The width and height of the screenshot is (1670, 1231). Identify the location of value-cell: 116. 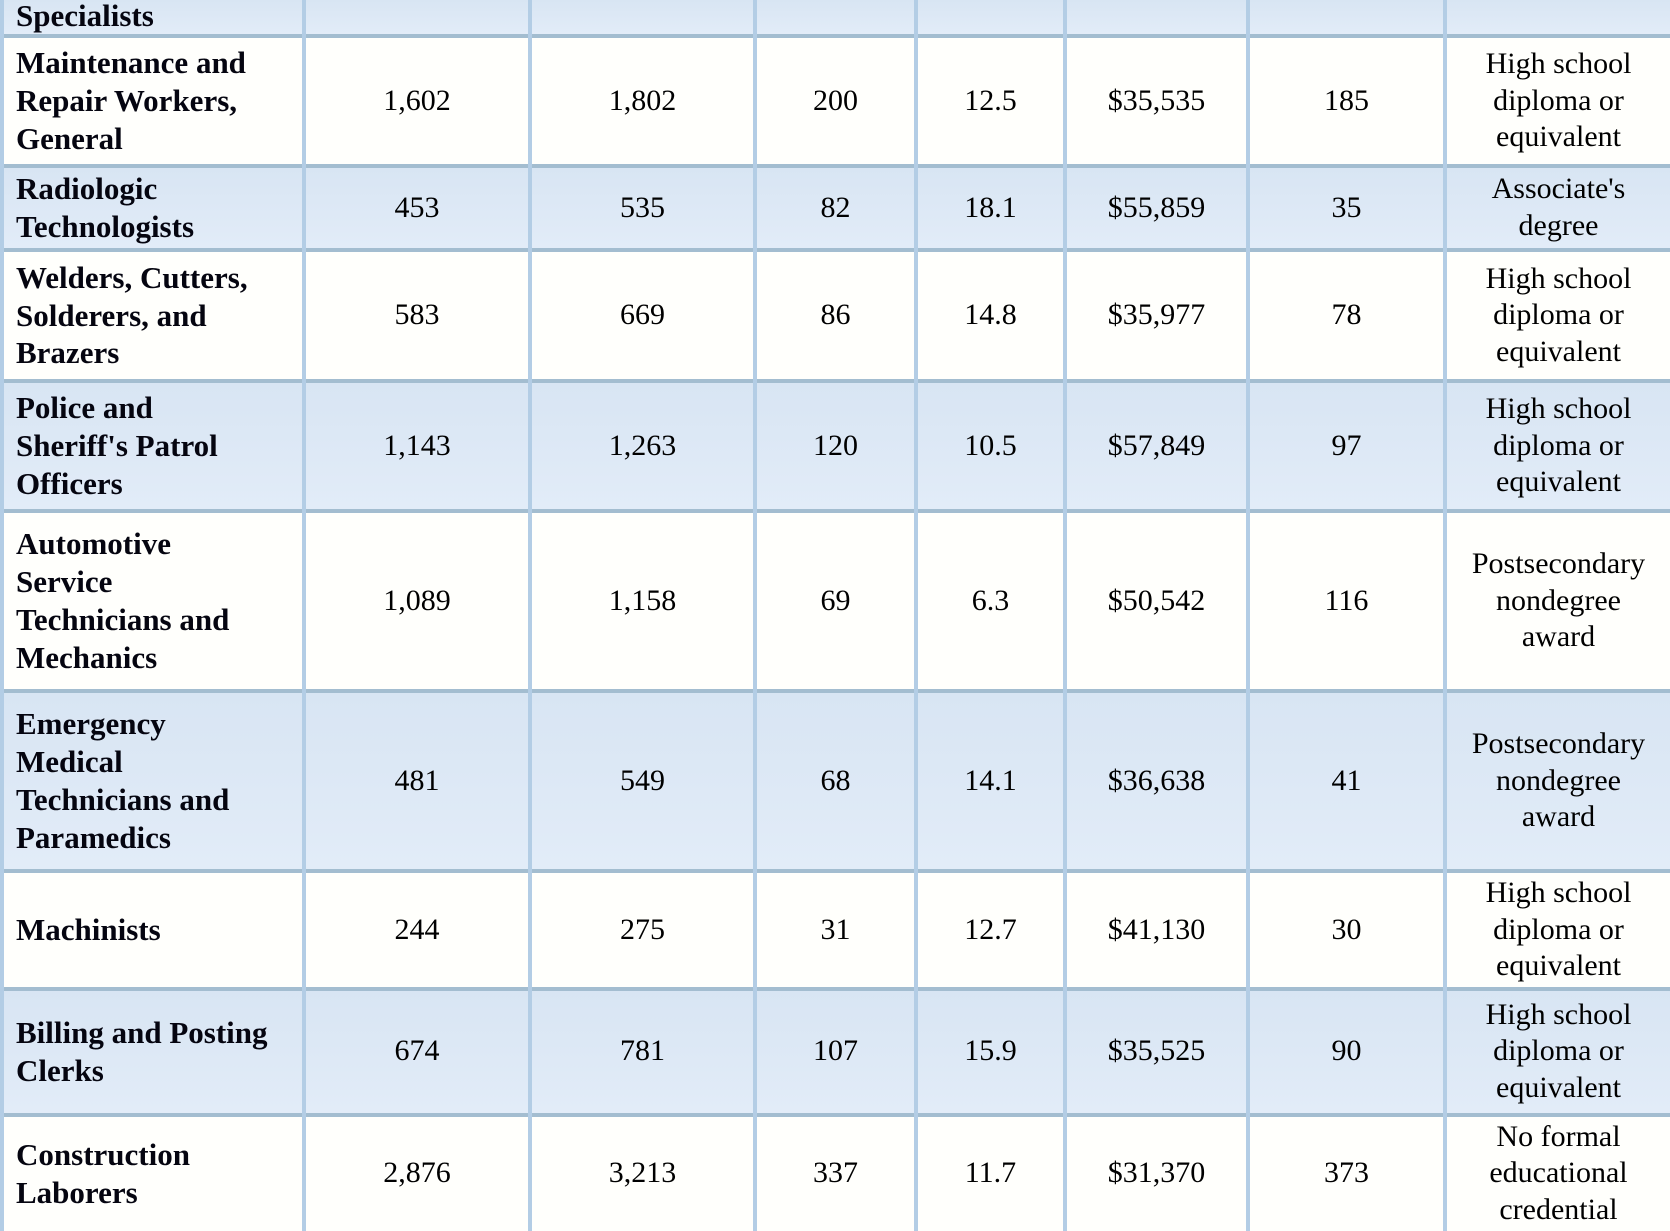
(1345, 600).